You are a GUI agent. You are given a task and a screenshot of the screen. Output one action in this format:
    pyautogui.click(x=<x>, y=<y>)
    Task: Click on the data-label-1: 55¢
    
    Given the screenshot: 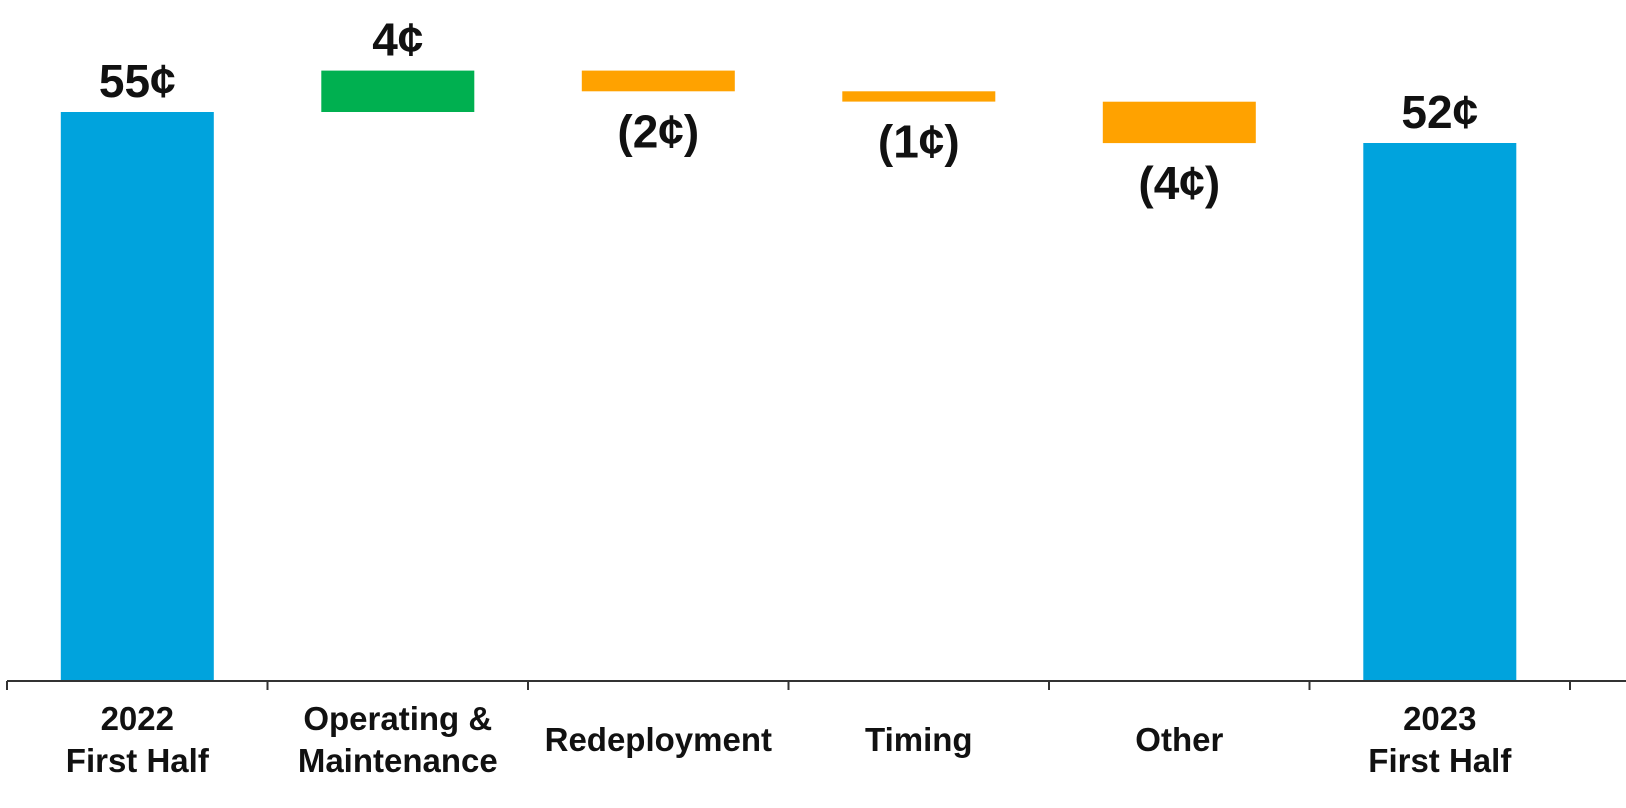 What is the action you would take?
    pyautogui.click(x=137, y=81)
    